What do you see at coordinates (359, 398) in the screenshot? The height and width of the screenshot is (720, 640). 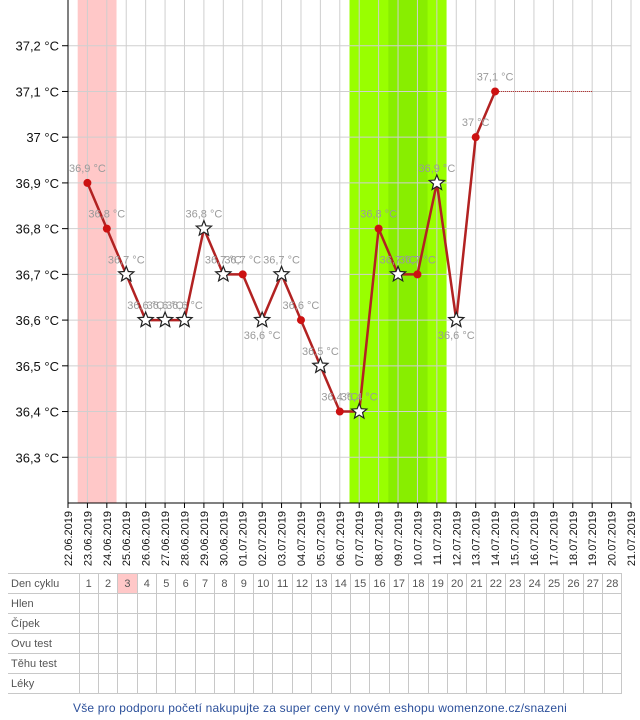 I see `data-label: 36,4 °C` at bounding box center [359, 398].